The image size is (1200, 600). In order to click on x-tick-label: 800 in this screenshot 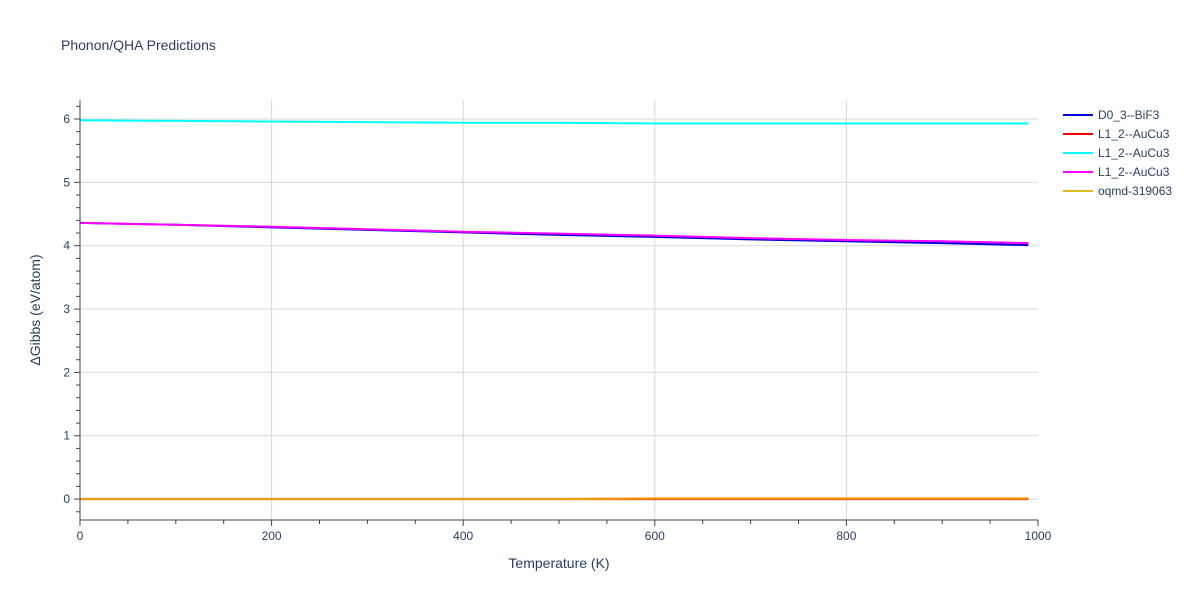, I will do `click(846, 536)`.